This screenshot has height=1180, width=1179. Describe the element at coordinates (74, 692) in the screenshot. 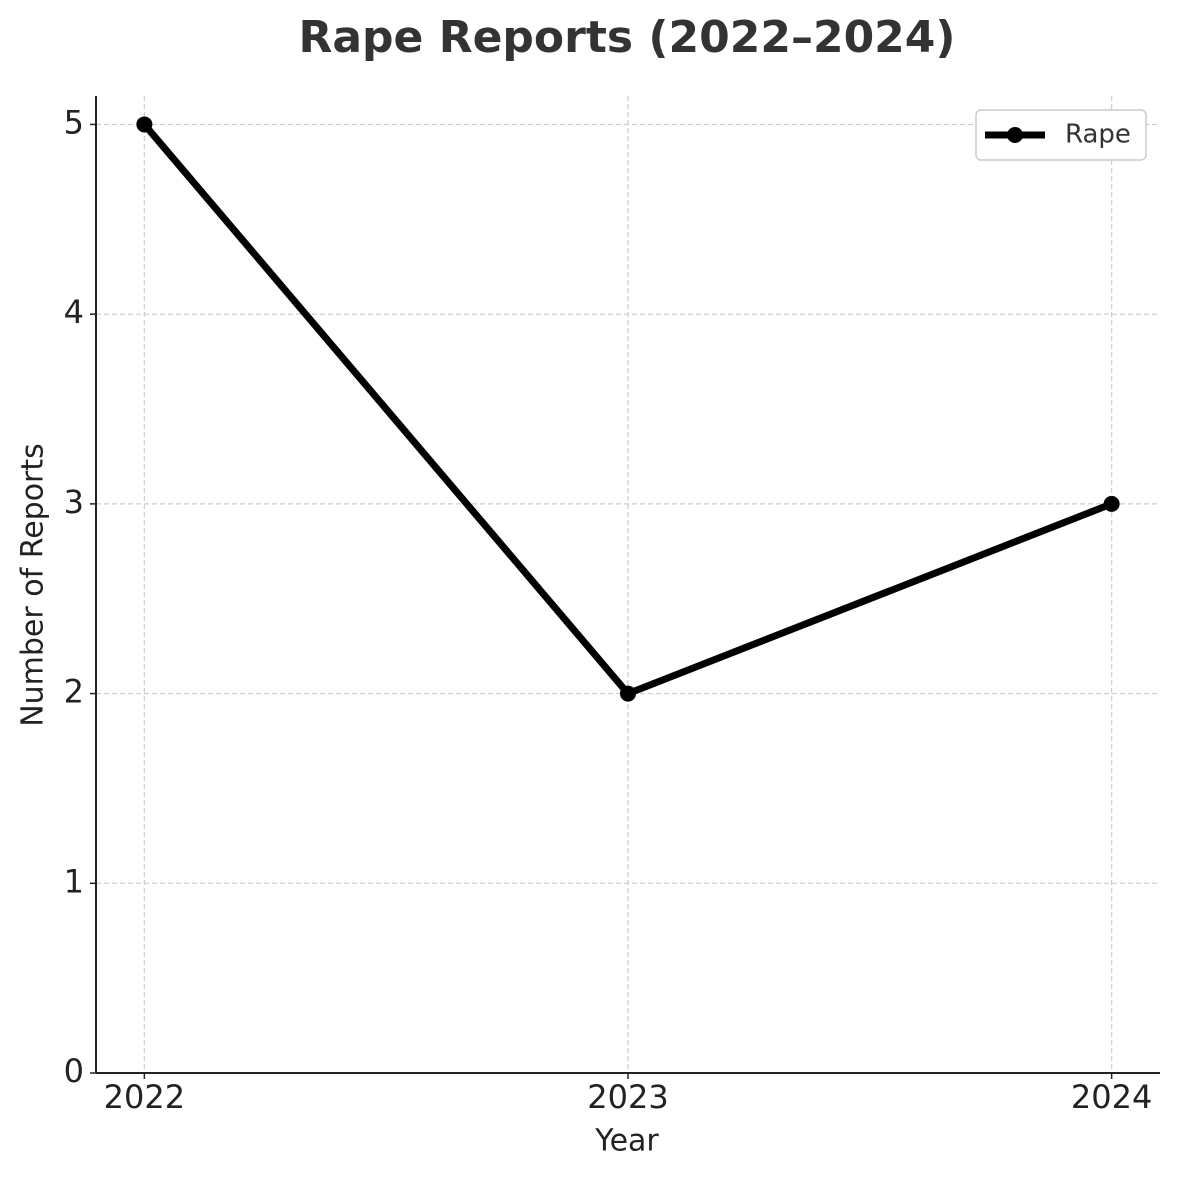

I see `y-tick-label: 2` at that location.